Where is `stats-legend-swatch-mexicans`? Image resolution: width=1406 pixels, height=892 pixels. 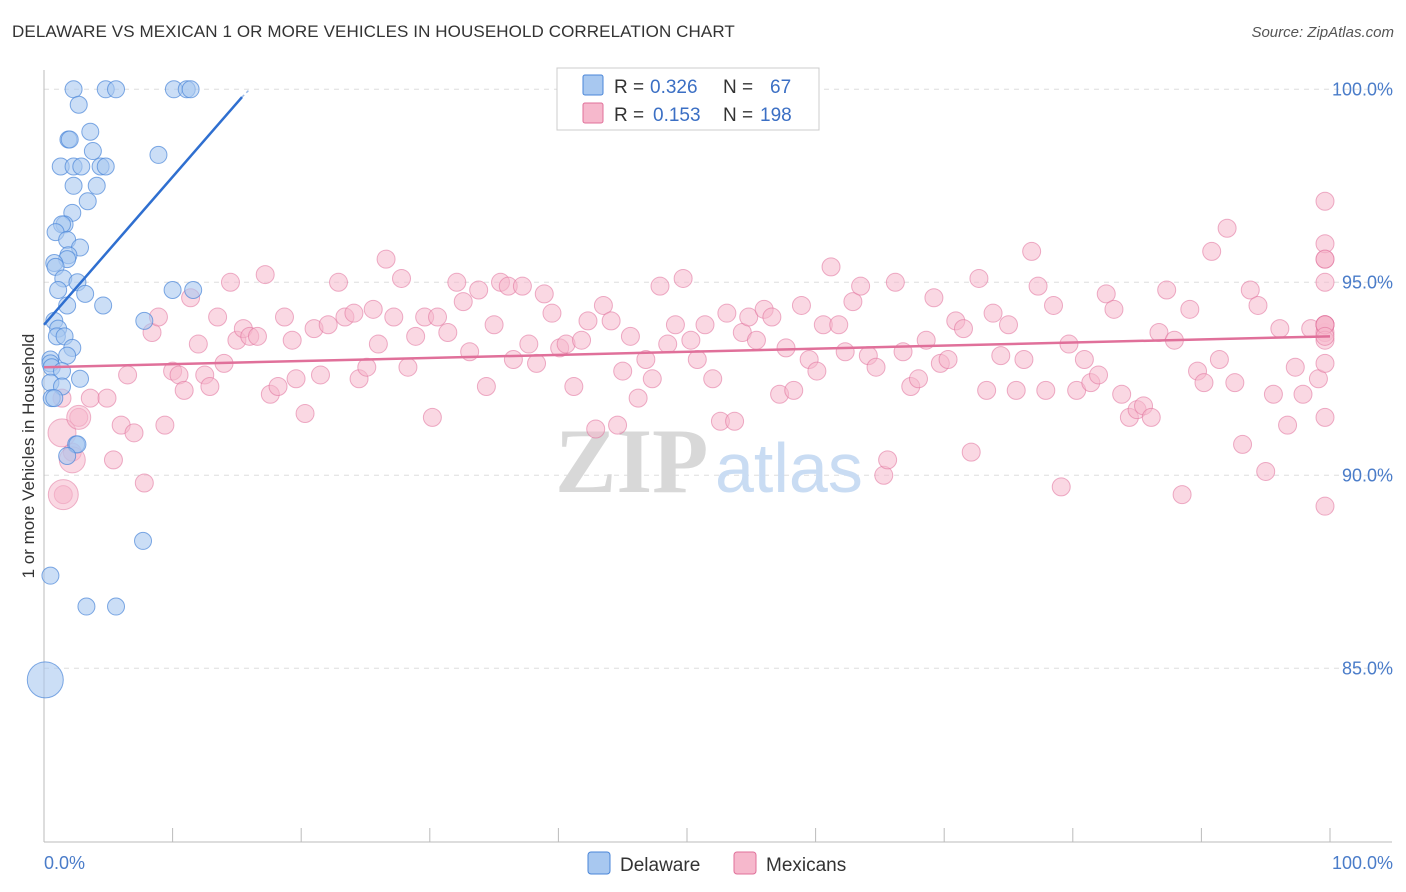 stats-legend-swatch-mexicans is located at coordinates (593, 113).